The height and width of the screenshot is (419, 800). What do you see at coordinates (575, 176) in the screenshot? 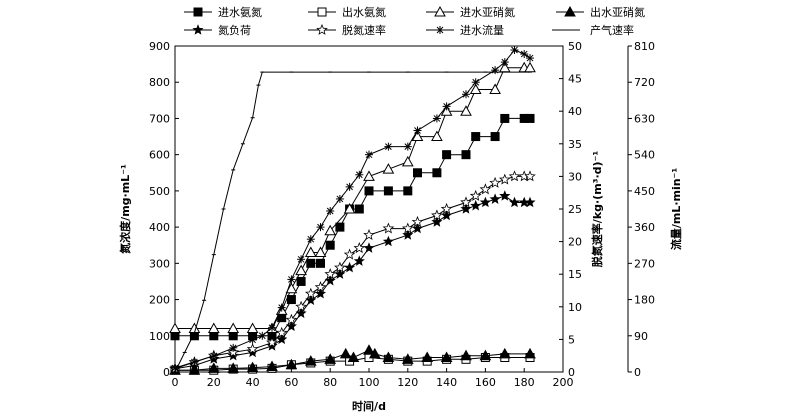
I see `y-right1-tick-label: 30` at bounding box center [575, 176].